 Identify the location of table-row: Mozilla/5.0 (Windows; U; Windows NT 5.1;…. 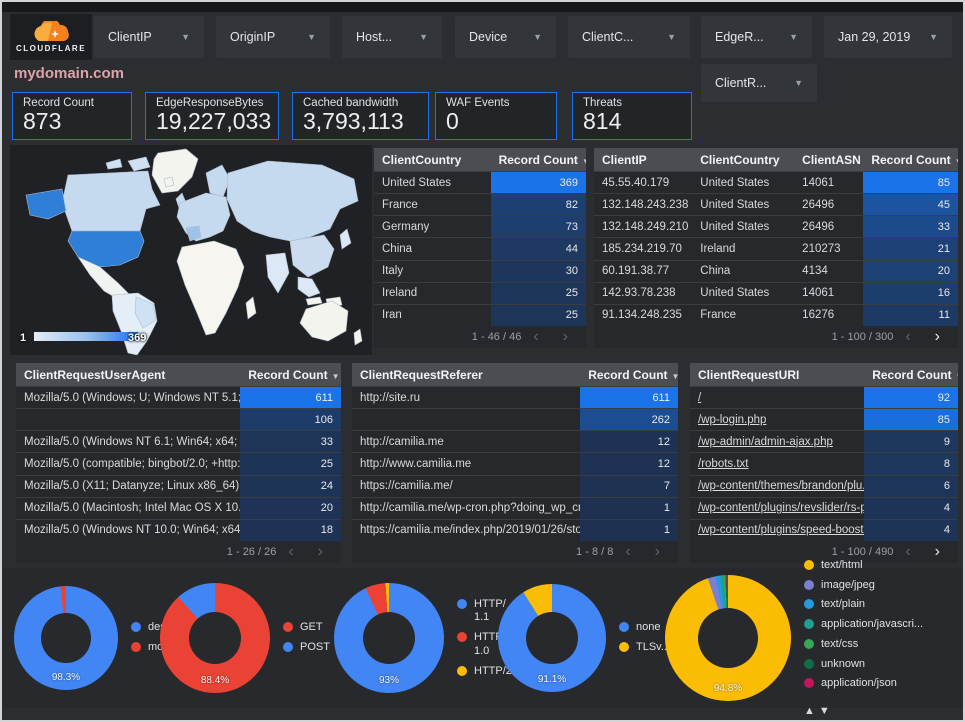
(178, 397).